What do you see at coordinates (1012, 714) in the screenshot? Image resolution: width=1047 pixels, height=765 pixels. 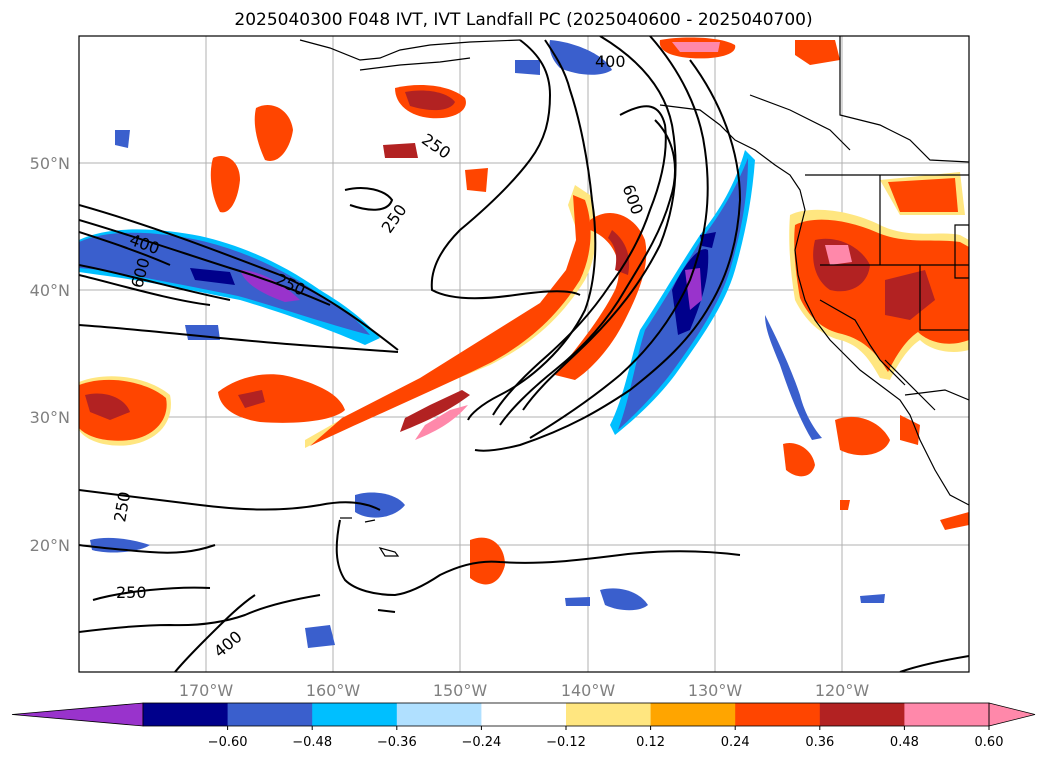 I see `colorbar-extend-max` at bounding box center [1012, 714].